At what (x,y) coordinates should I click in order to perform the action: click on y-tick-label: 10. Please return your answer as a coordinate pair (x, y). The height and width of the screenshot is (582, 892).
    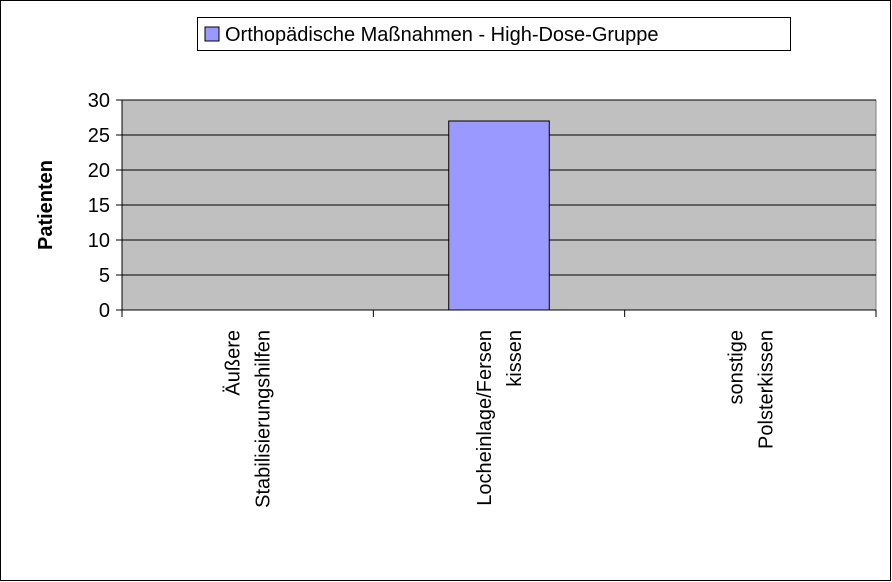
    Looking at the image, I should click on (99, 241).